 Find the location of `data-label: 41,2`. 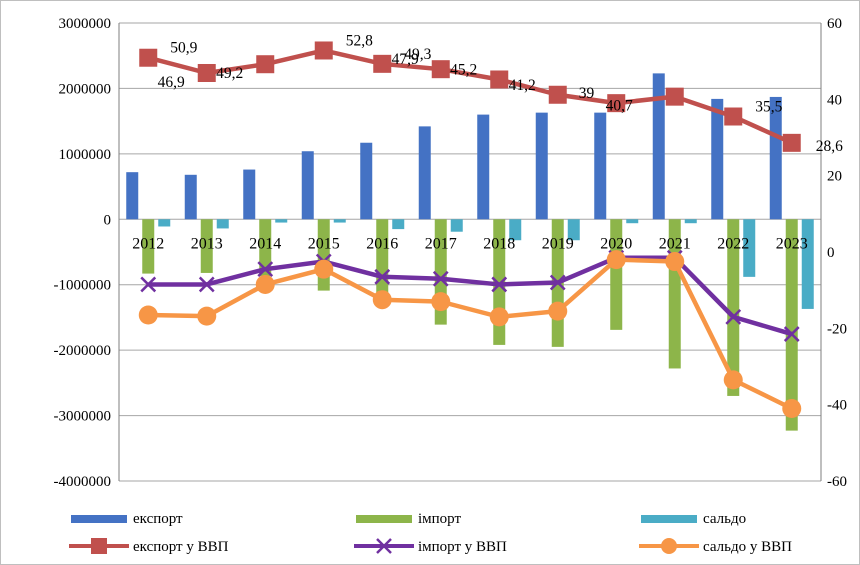

data-label: 41,2 is located at coordinates (522, 85).